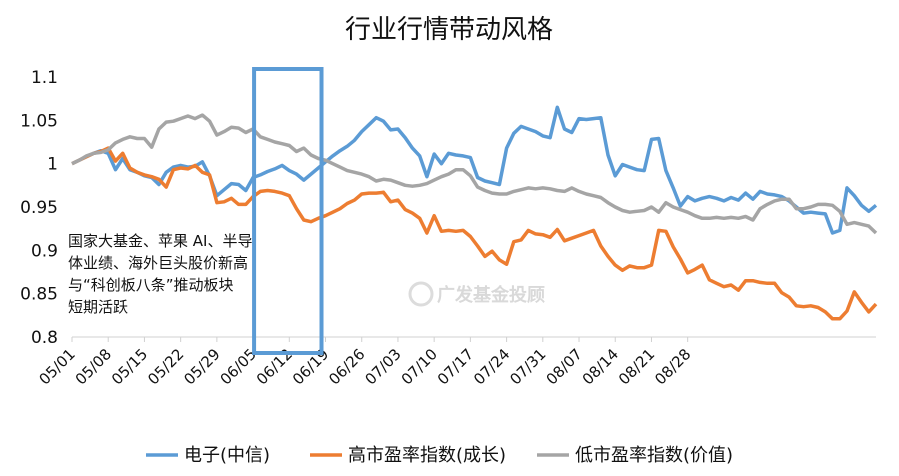 The height and width of the screenshot is (476, 899). I want to click on watermark-logo-icon, so click(421, 294).